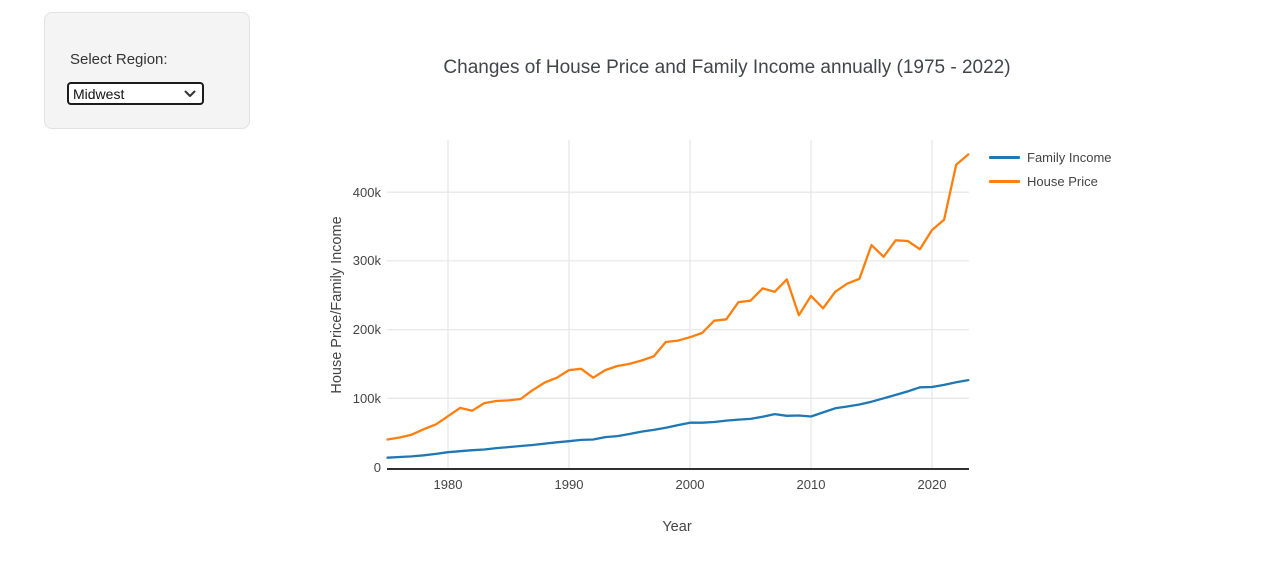 The image size is (1265, 576). What do you see at coordinates (366, 398) in the screenshot?
I see `y-tick-label: 100k` at bounding box center [366, 398].